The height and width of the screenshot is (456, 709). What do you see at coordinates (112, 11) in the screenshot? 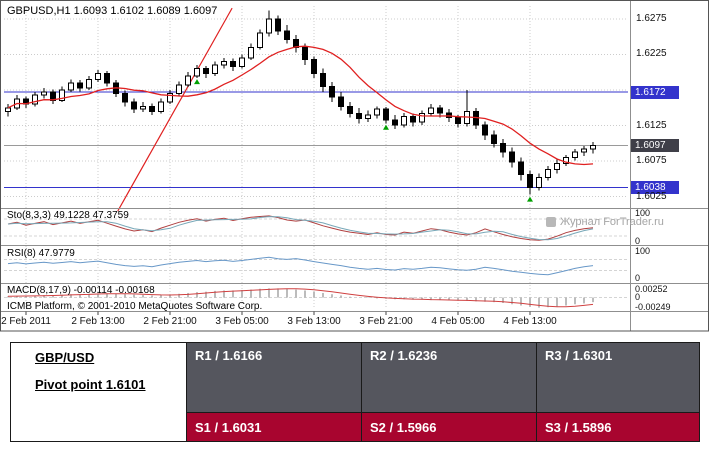
I see `chart-symbol-title: GBPUSD,H1 1.6093 1.6102 1.6089 1.6097` at bounding box center [112, 11].